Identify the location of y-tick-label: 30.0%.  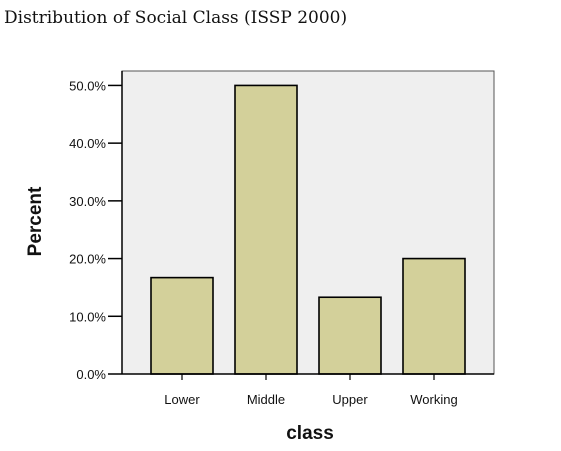
(87, 201).